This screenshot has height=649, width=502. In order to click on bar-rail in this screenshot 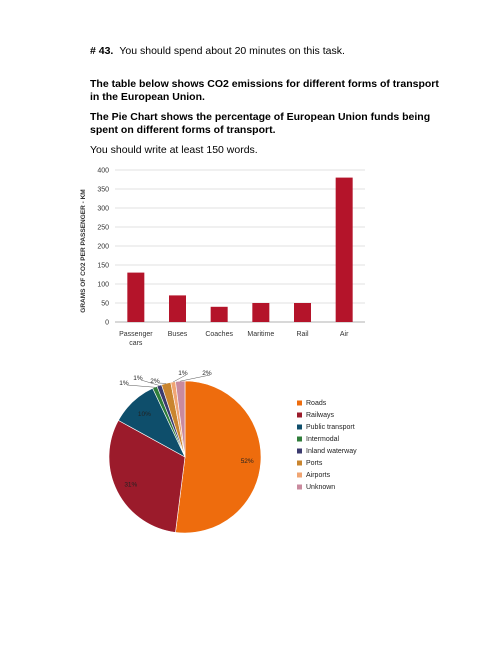, I will do `click(302, 312)`.